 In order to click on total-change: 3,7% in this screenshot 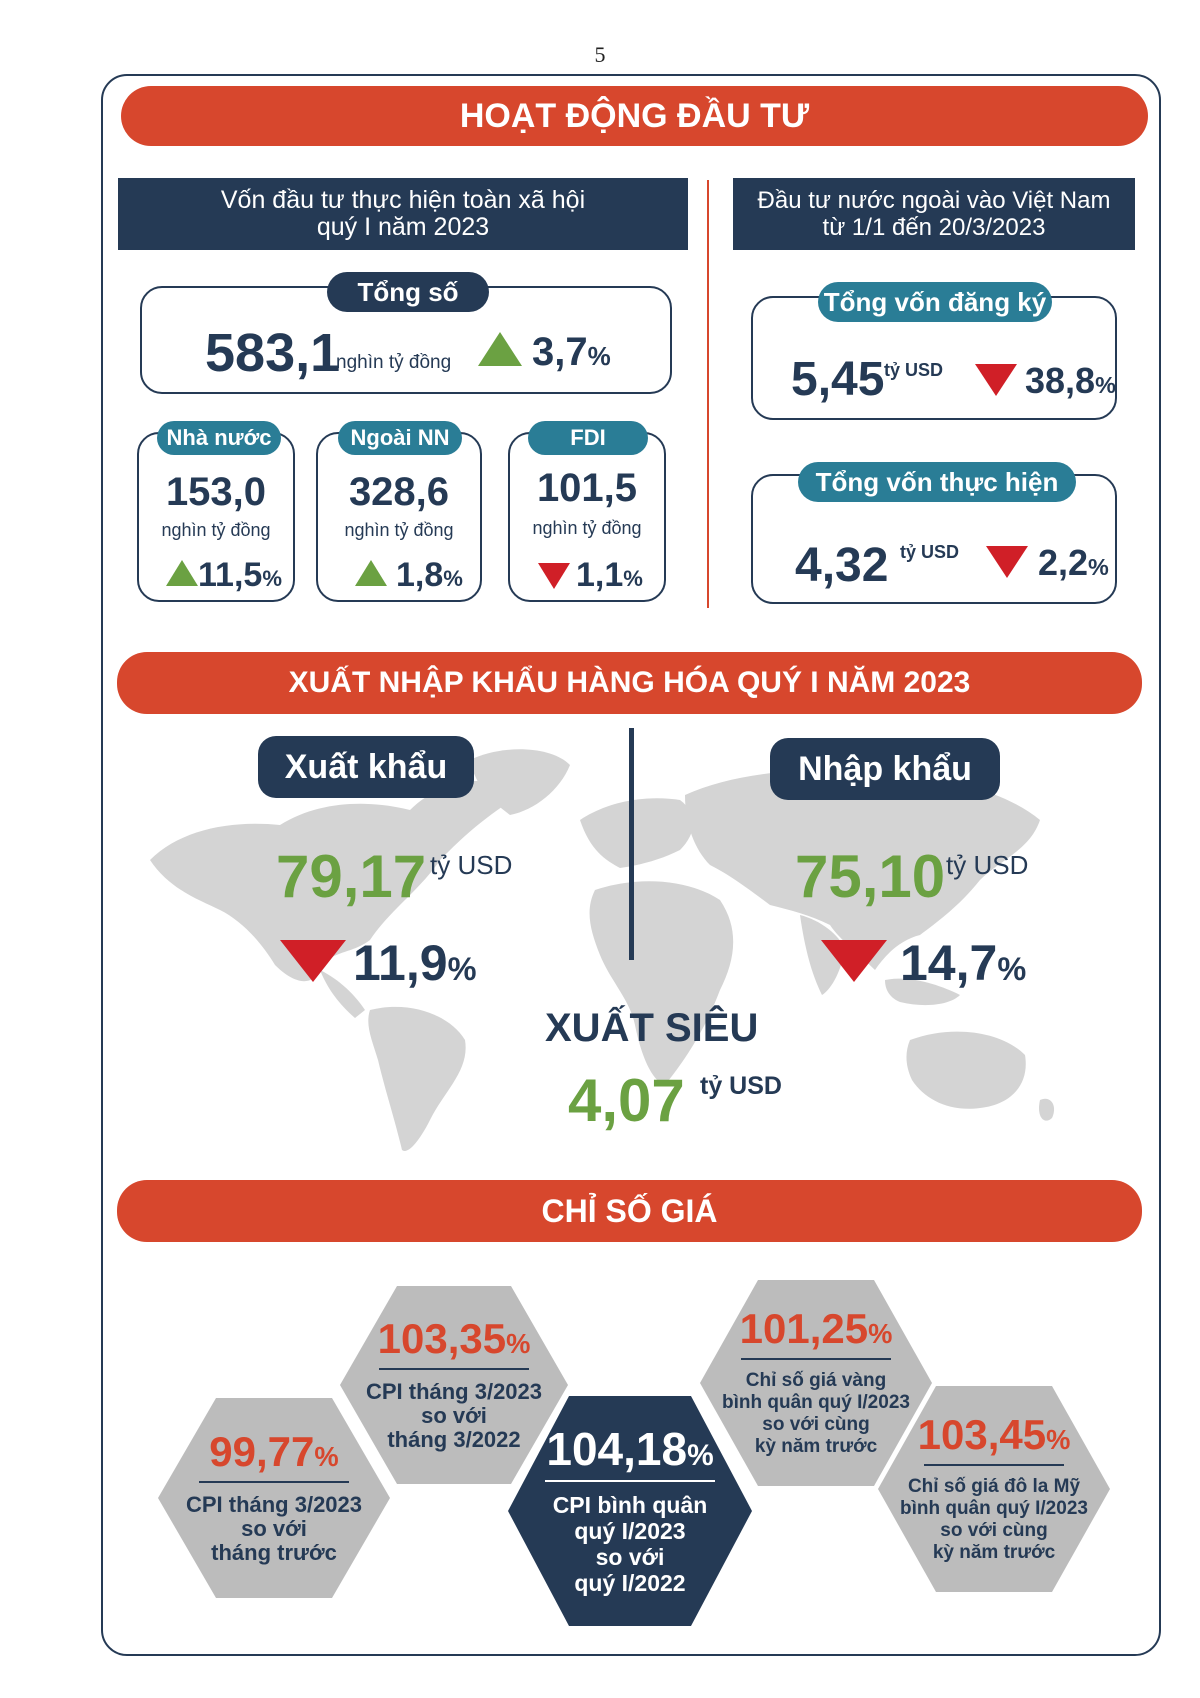, I will do `click(571, 352)`.